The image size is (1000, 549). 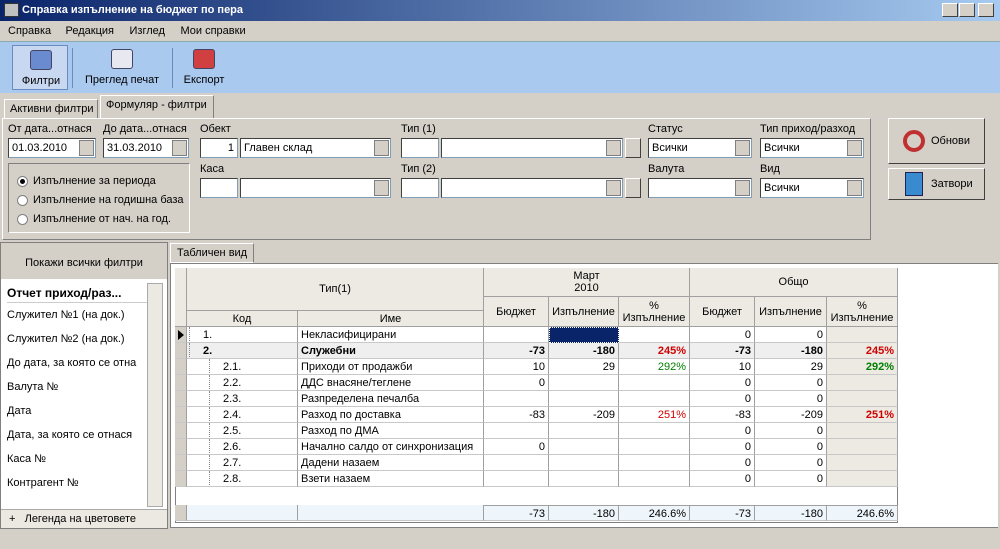 What do you see at coordinates (70, 435) in the screenshot?
I see `filter-list-item: Дата, за която се отнася` at bounding box center [70, 435].